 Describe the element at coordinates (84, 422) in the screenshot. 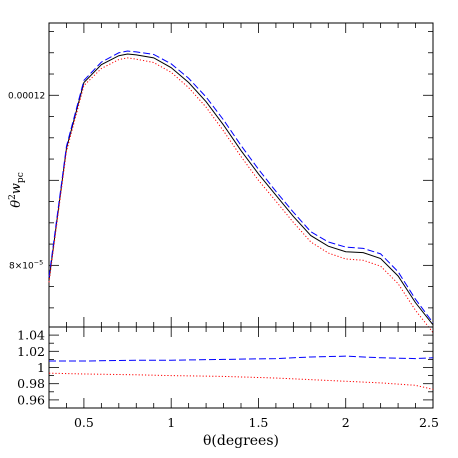

I see `x-tick-label: 0.5` at that location.